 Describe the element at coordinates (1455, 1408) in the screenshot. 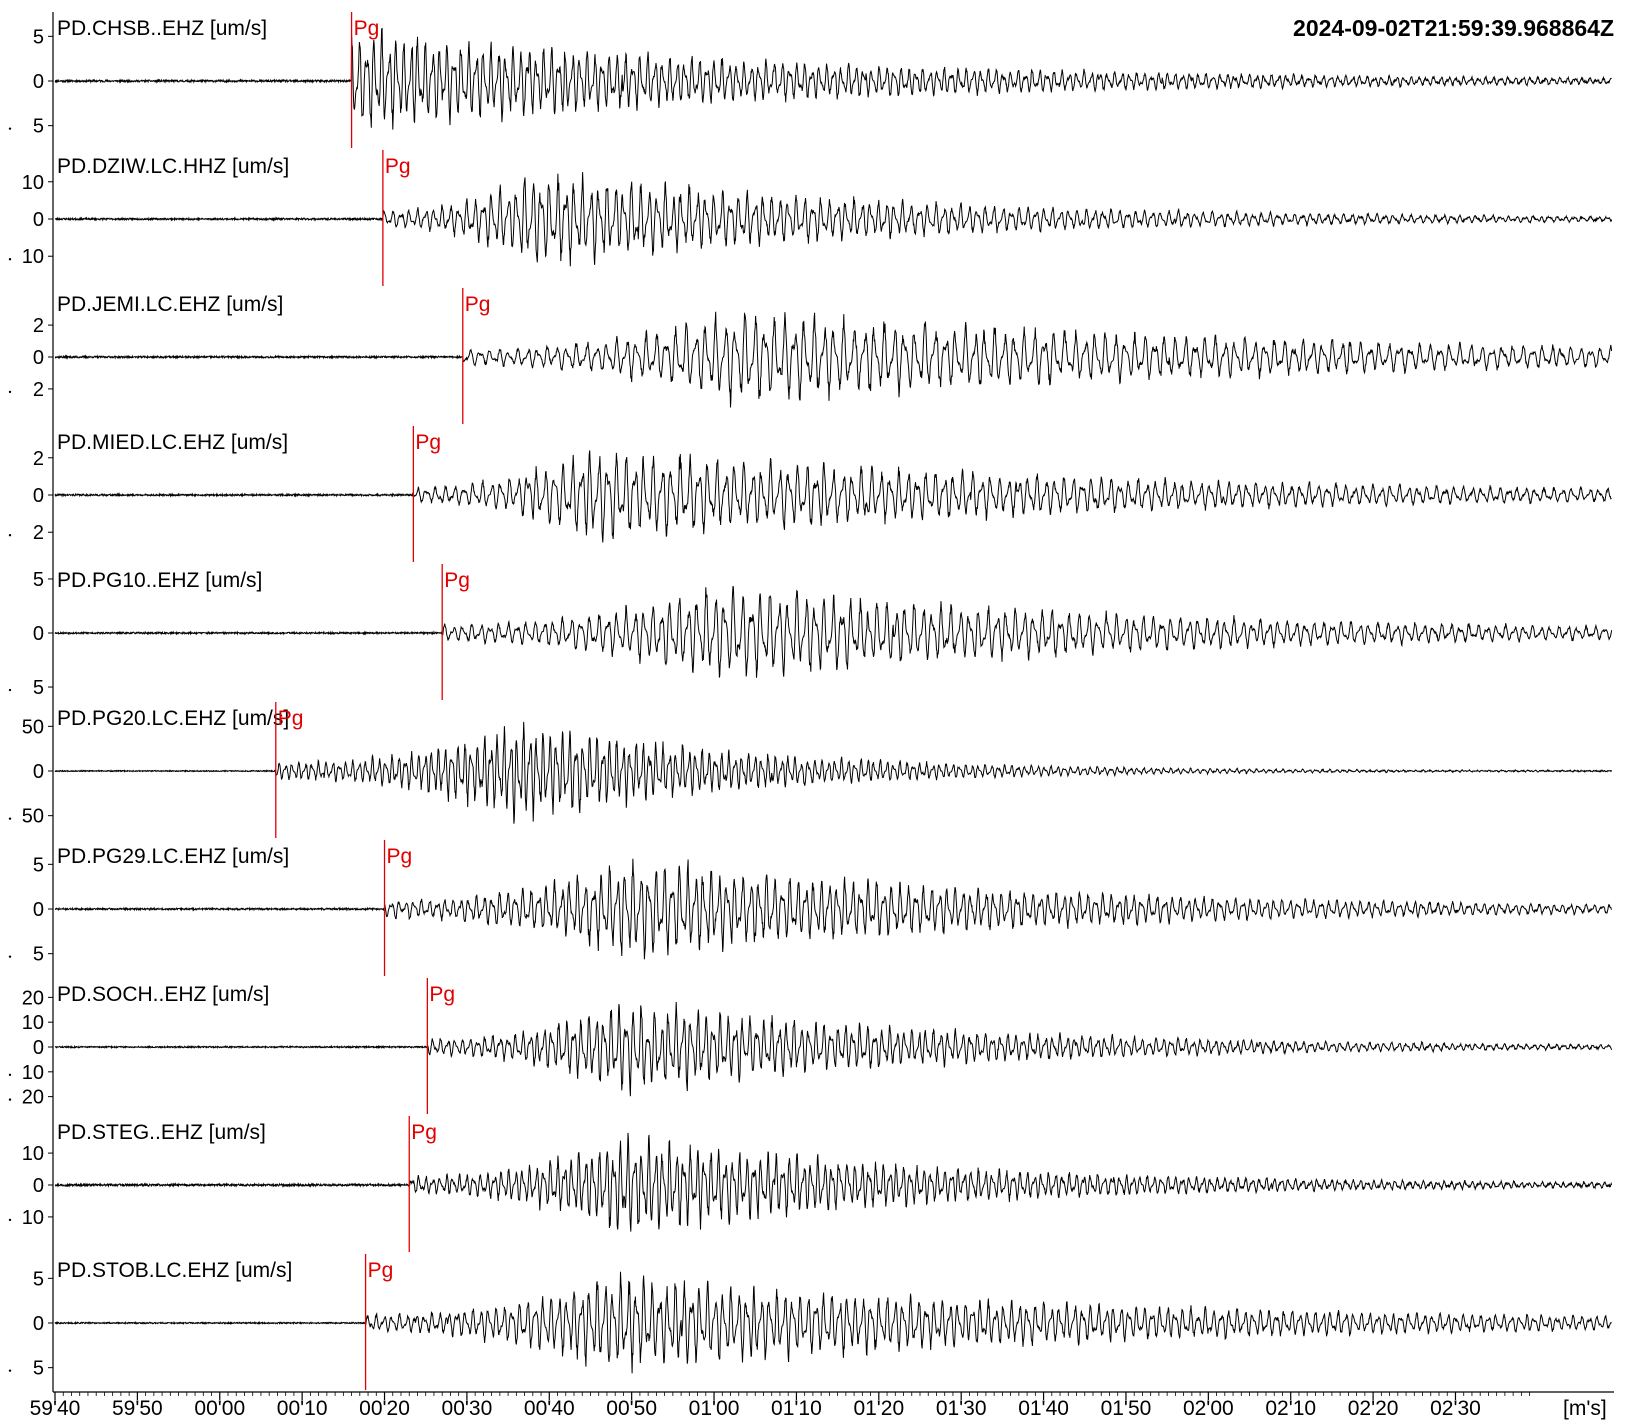

I see `x-tick-label: 02'30` at that location.